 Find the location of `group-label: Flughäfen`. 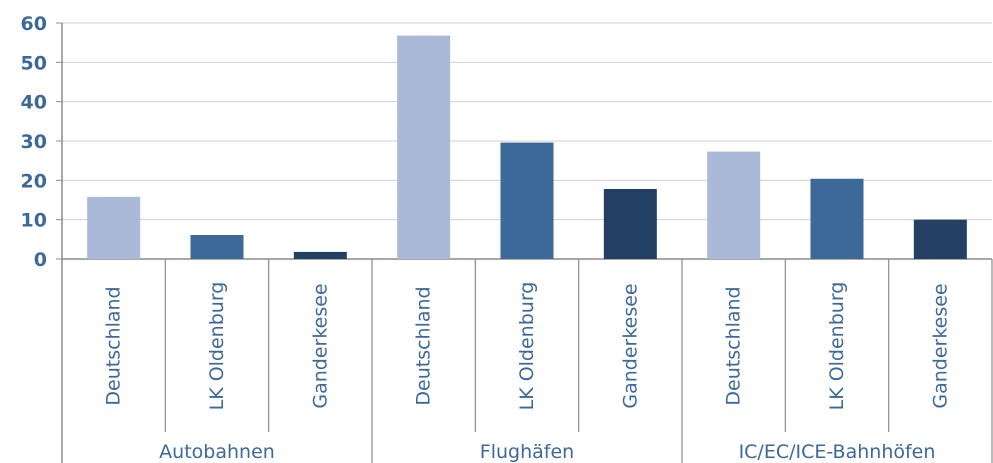

group-label: Flughäfen is located at coordinates (527, 452).